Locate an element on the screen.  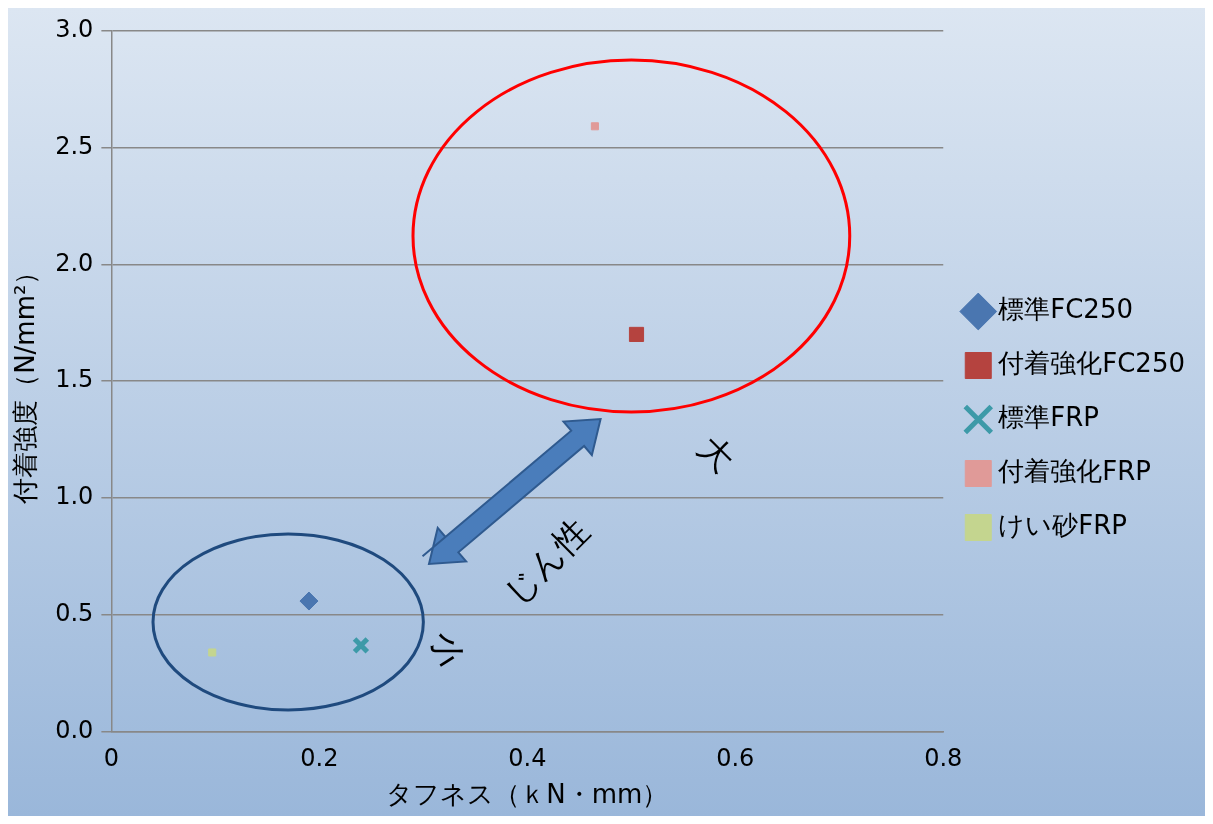
annotation: 小 is located at coordinates (447, 650).